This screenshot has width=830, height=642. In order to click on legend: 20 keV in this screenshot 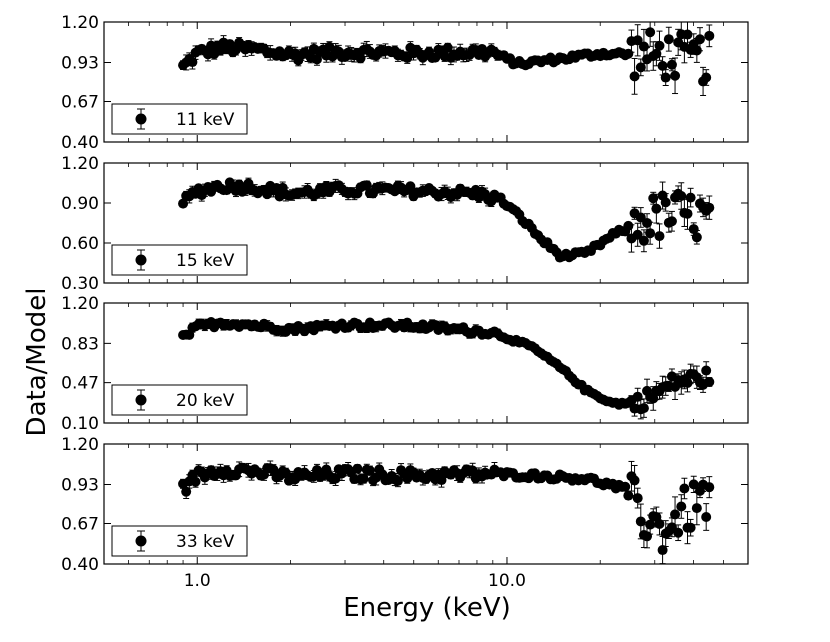, I will do `click(179, 400)`.